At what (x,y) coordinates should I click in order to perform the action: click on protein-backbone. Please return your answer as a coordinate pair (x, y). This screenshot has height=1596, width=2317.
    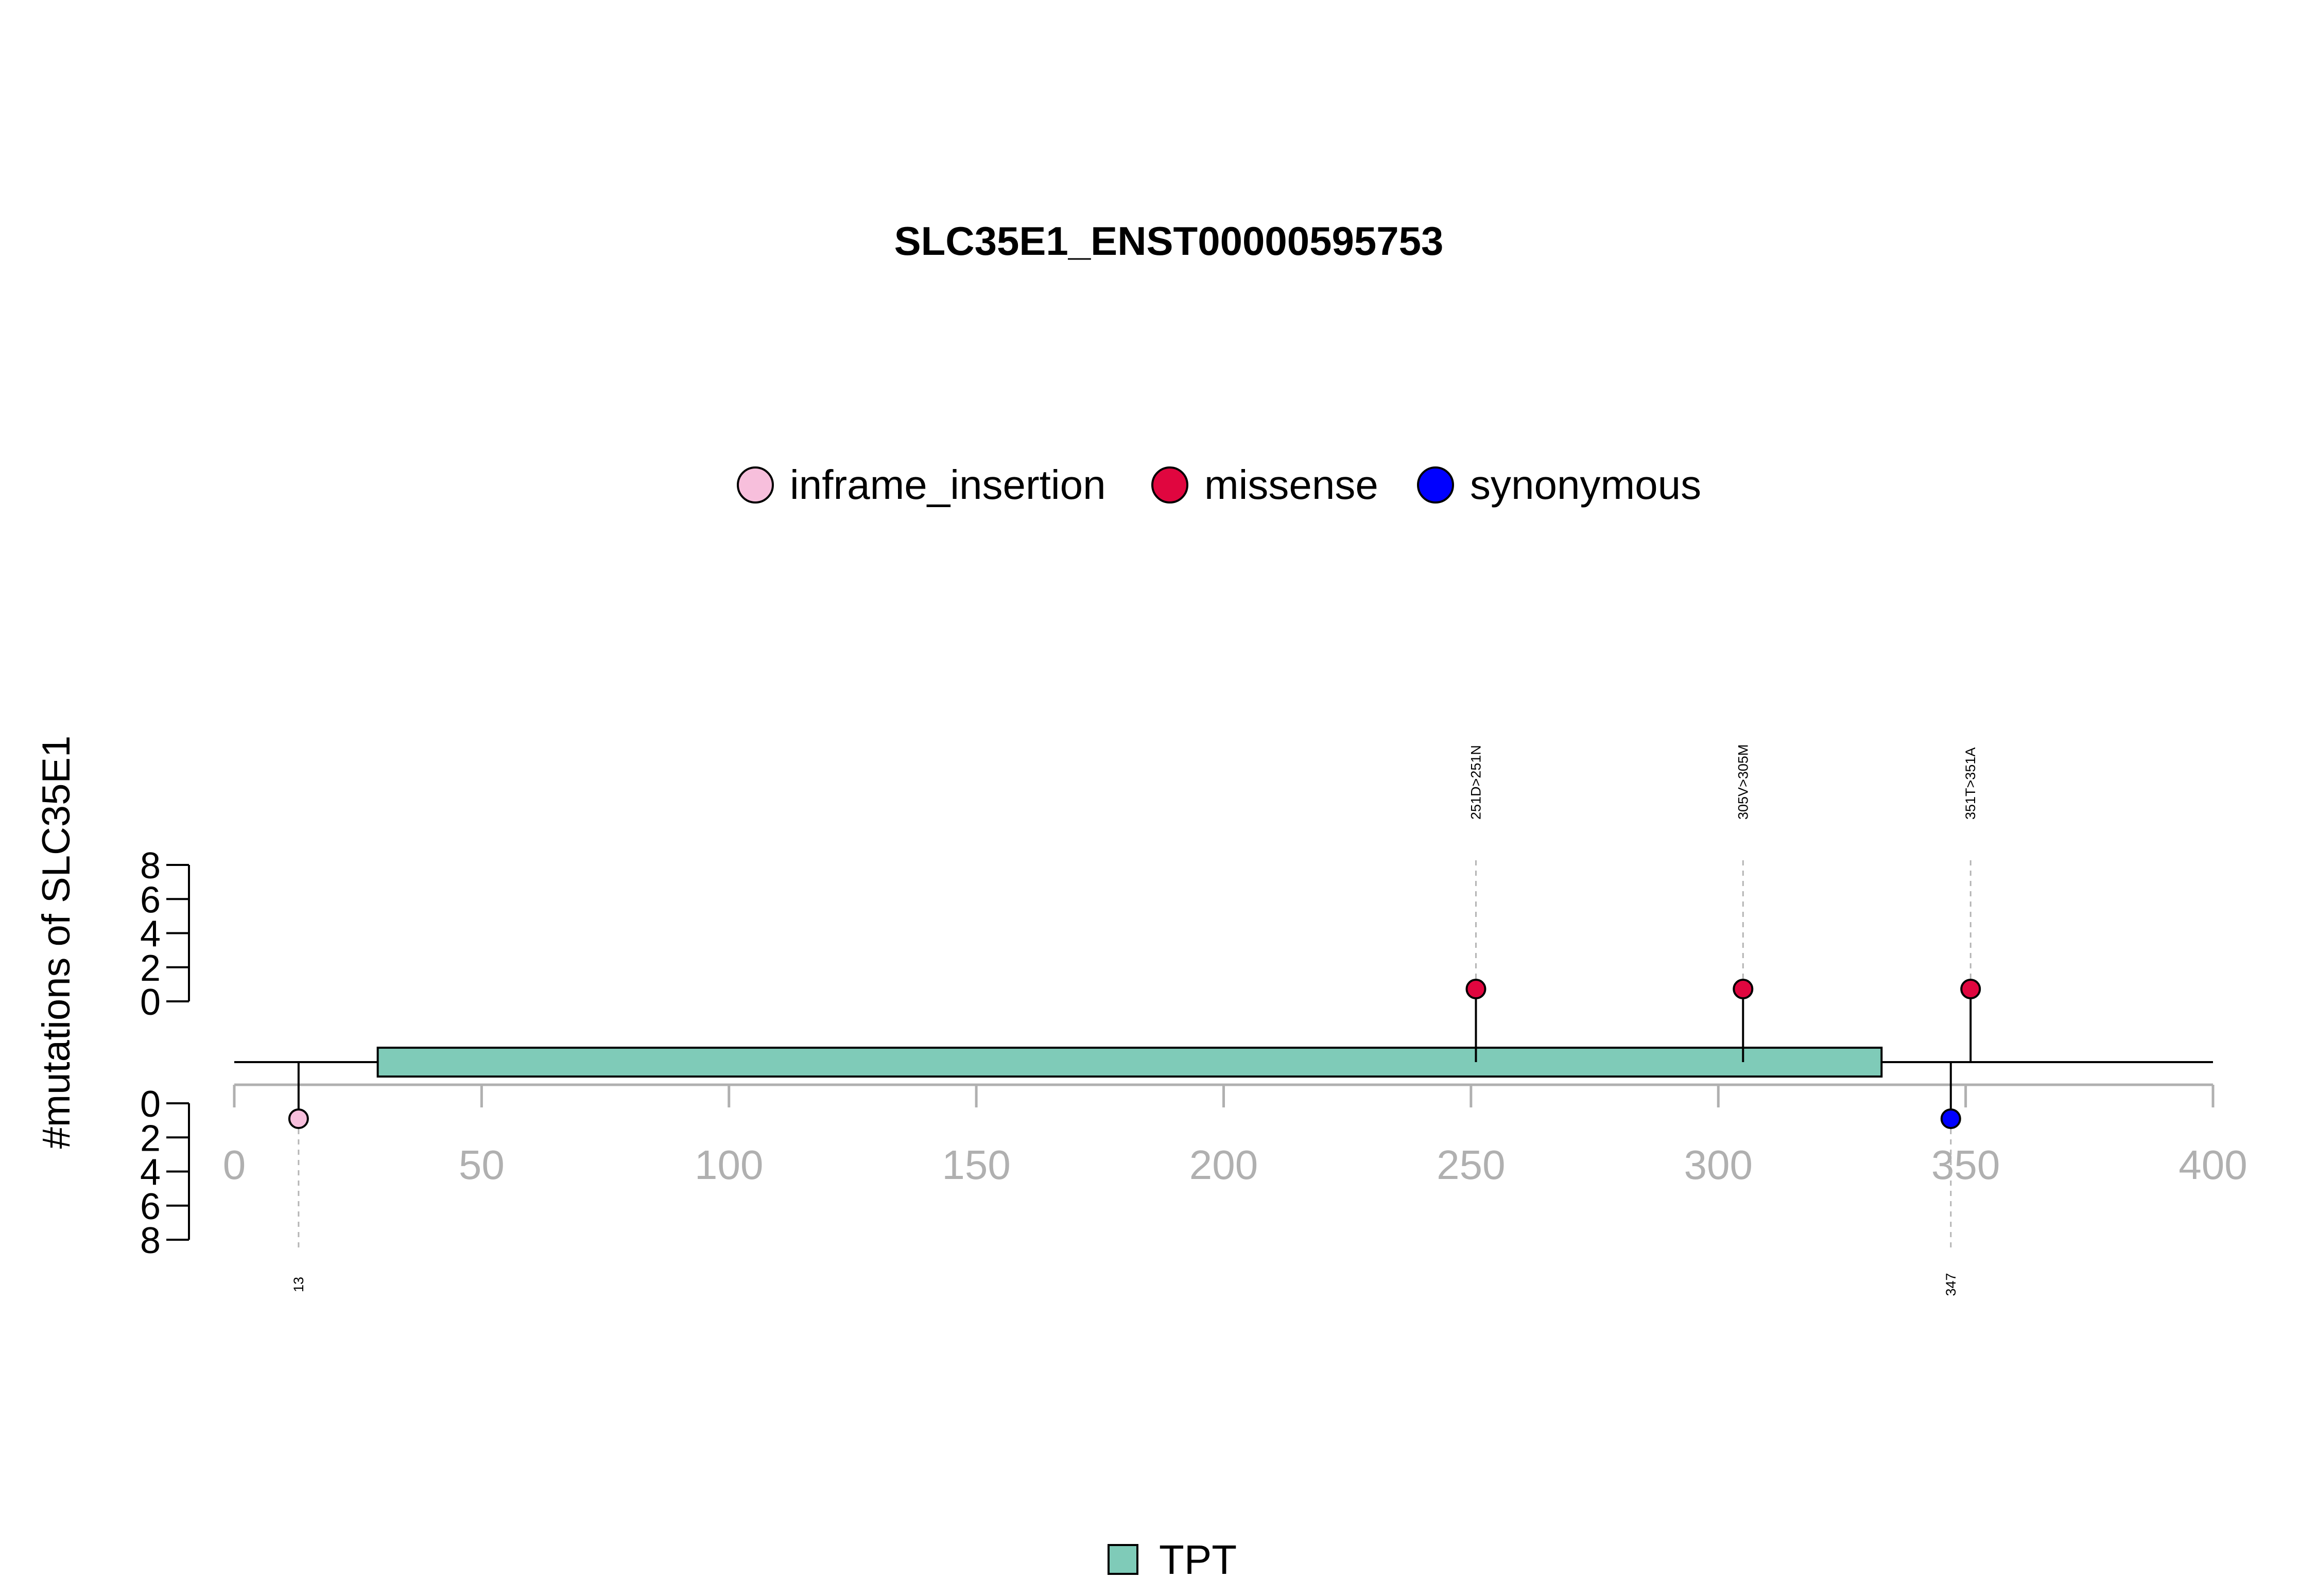
    Looking at the image, I should click on (1223, 1062).